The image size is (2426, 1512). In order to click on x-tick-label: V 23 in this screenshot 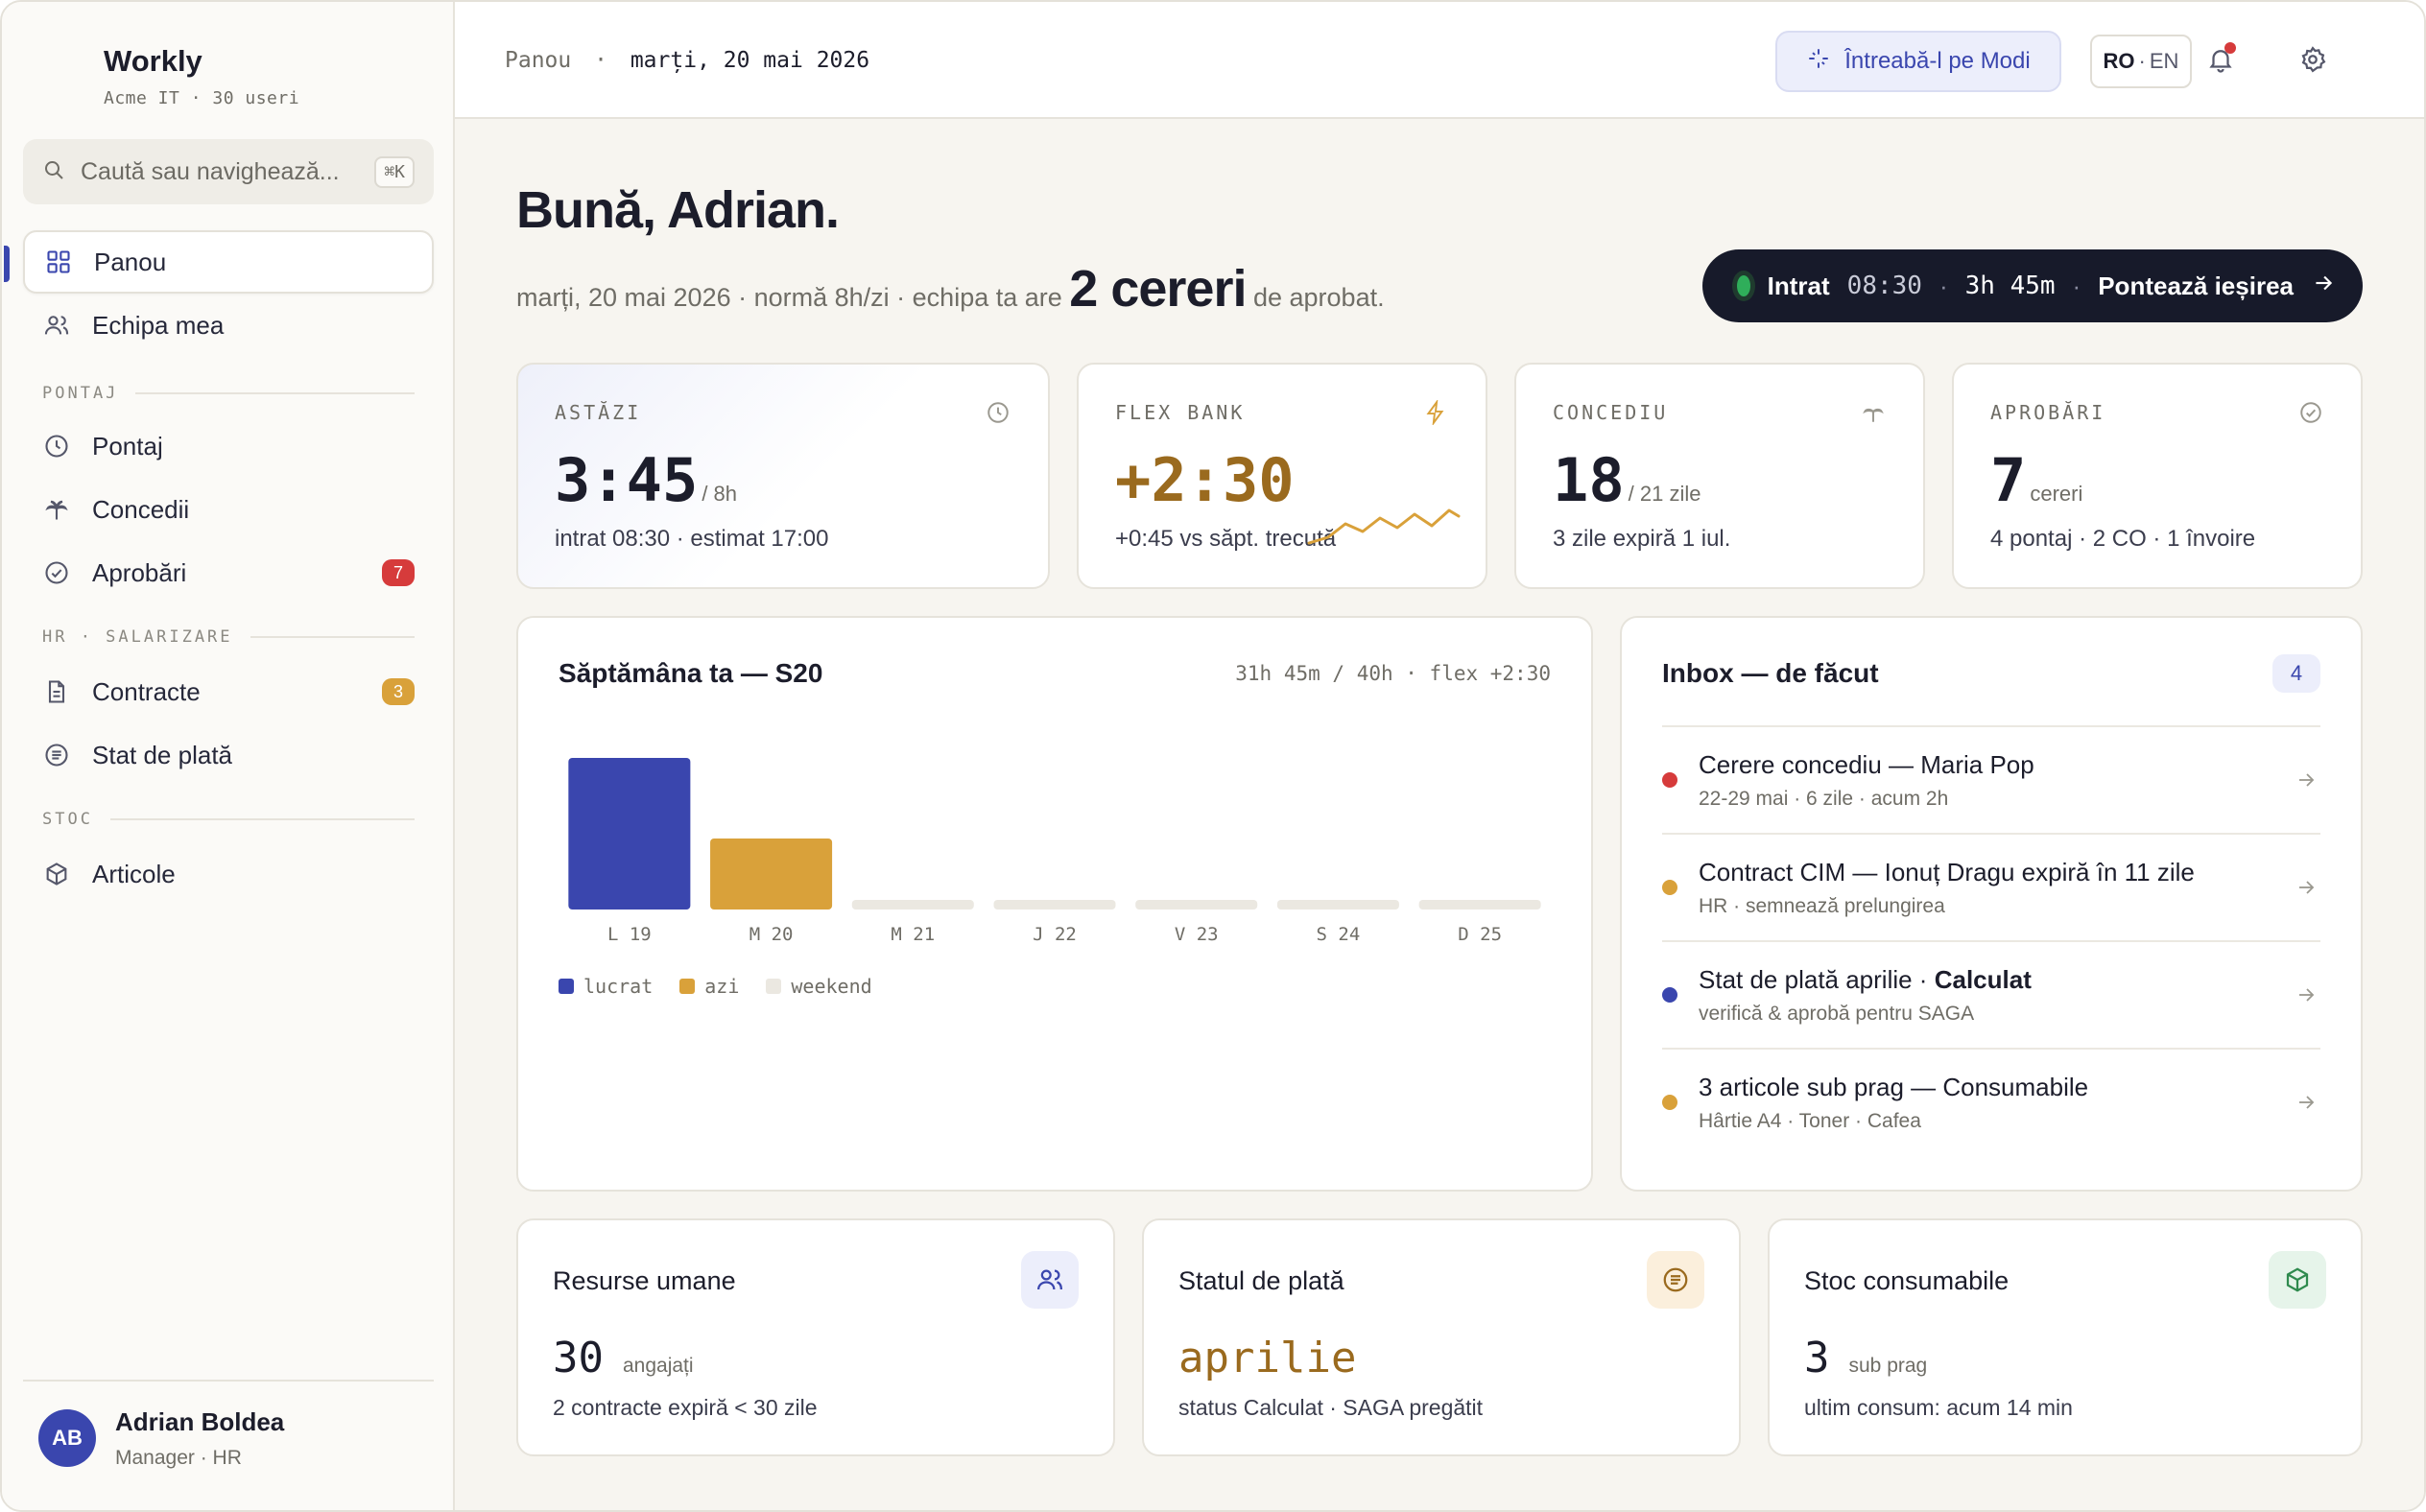, I will do `click(1197, 934)`.